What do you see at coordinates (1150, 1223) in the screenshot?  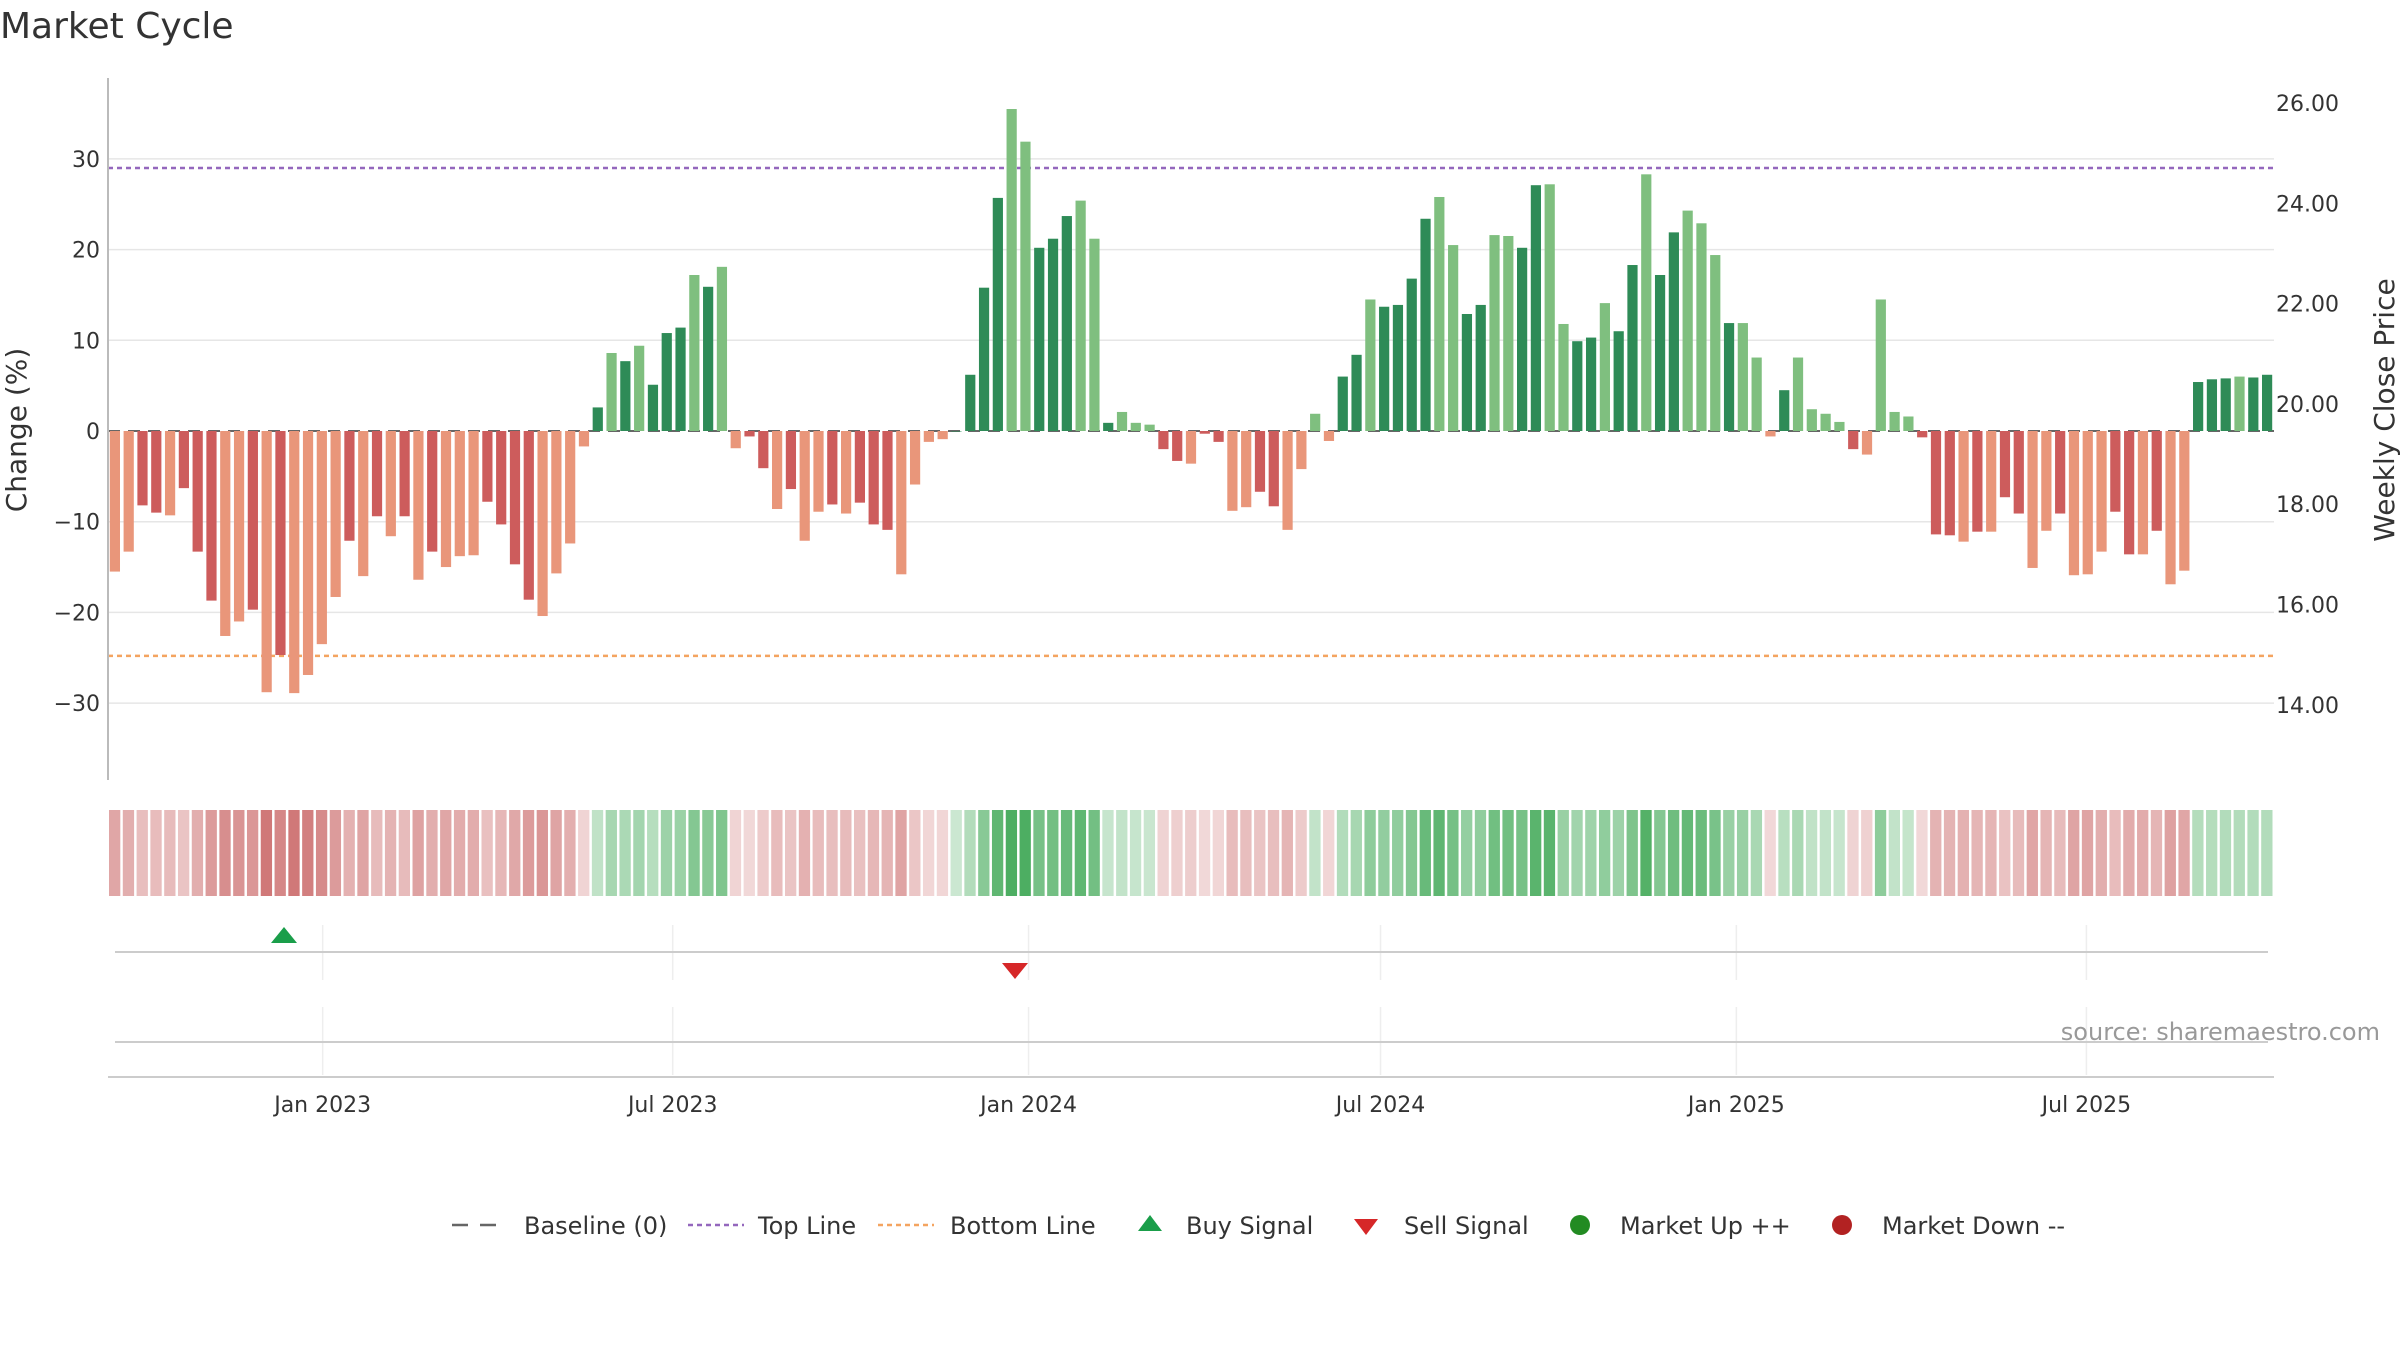 I see `legend-buy-swatch` at bounding box center [1150, 1223].